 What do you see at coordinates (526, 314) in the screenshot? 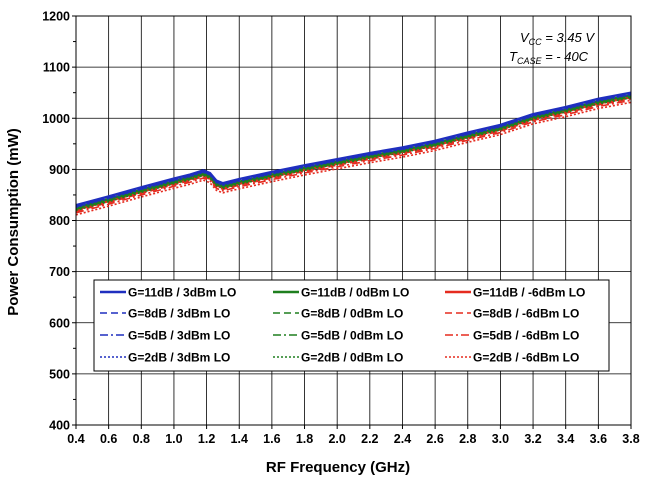
I see `legend-label: G=8dB / -6dBm LO` at bounding box center [526, 314].